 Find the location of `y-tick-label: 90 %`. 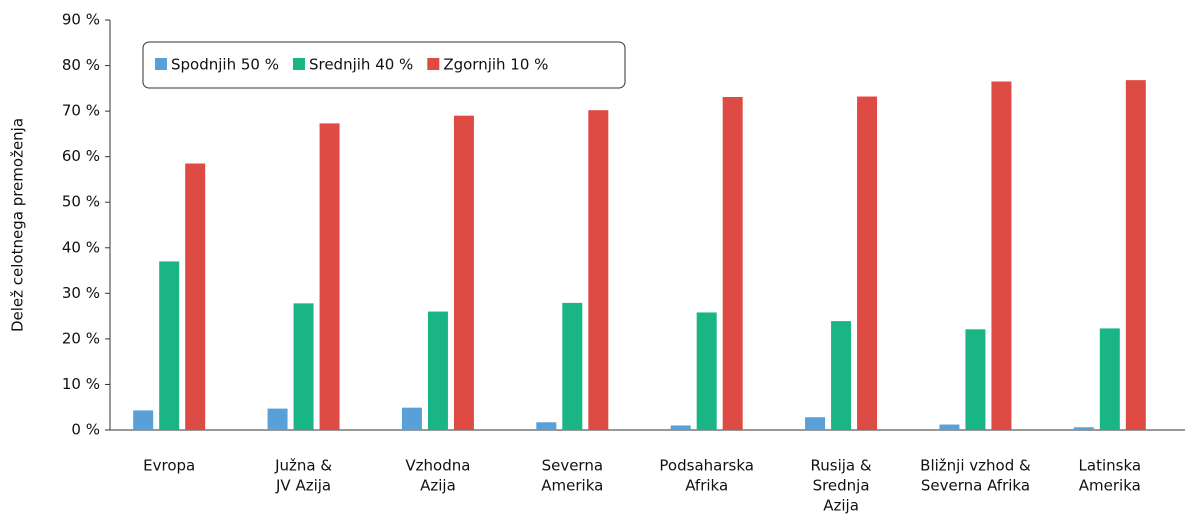

y-tick-label: 90 % is located at coordinates (81, 20).